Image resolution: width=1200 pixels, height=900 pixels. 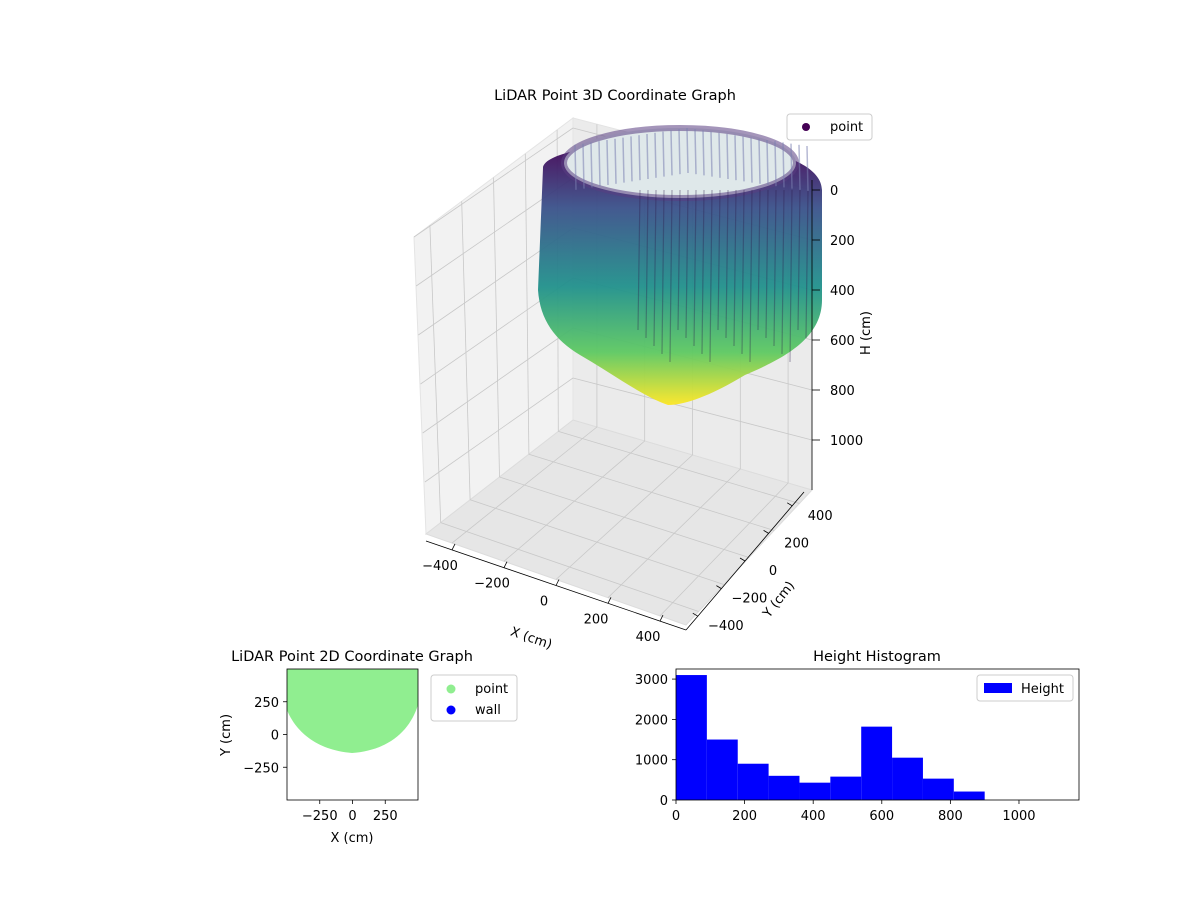 I want to click on plot-3d-xtick-label: 200, so click(x=596, y=619).